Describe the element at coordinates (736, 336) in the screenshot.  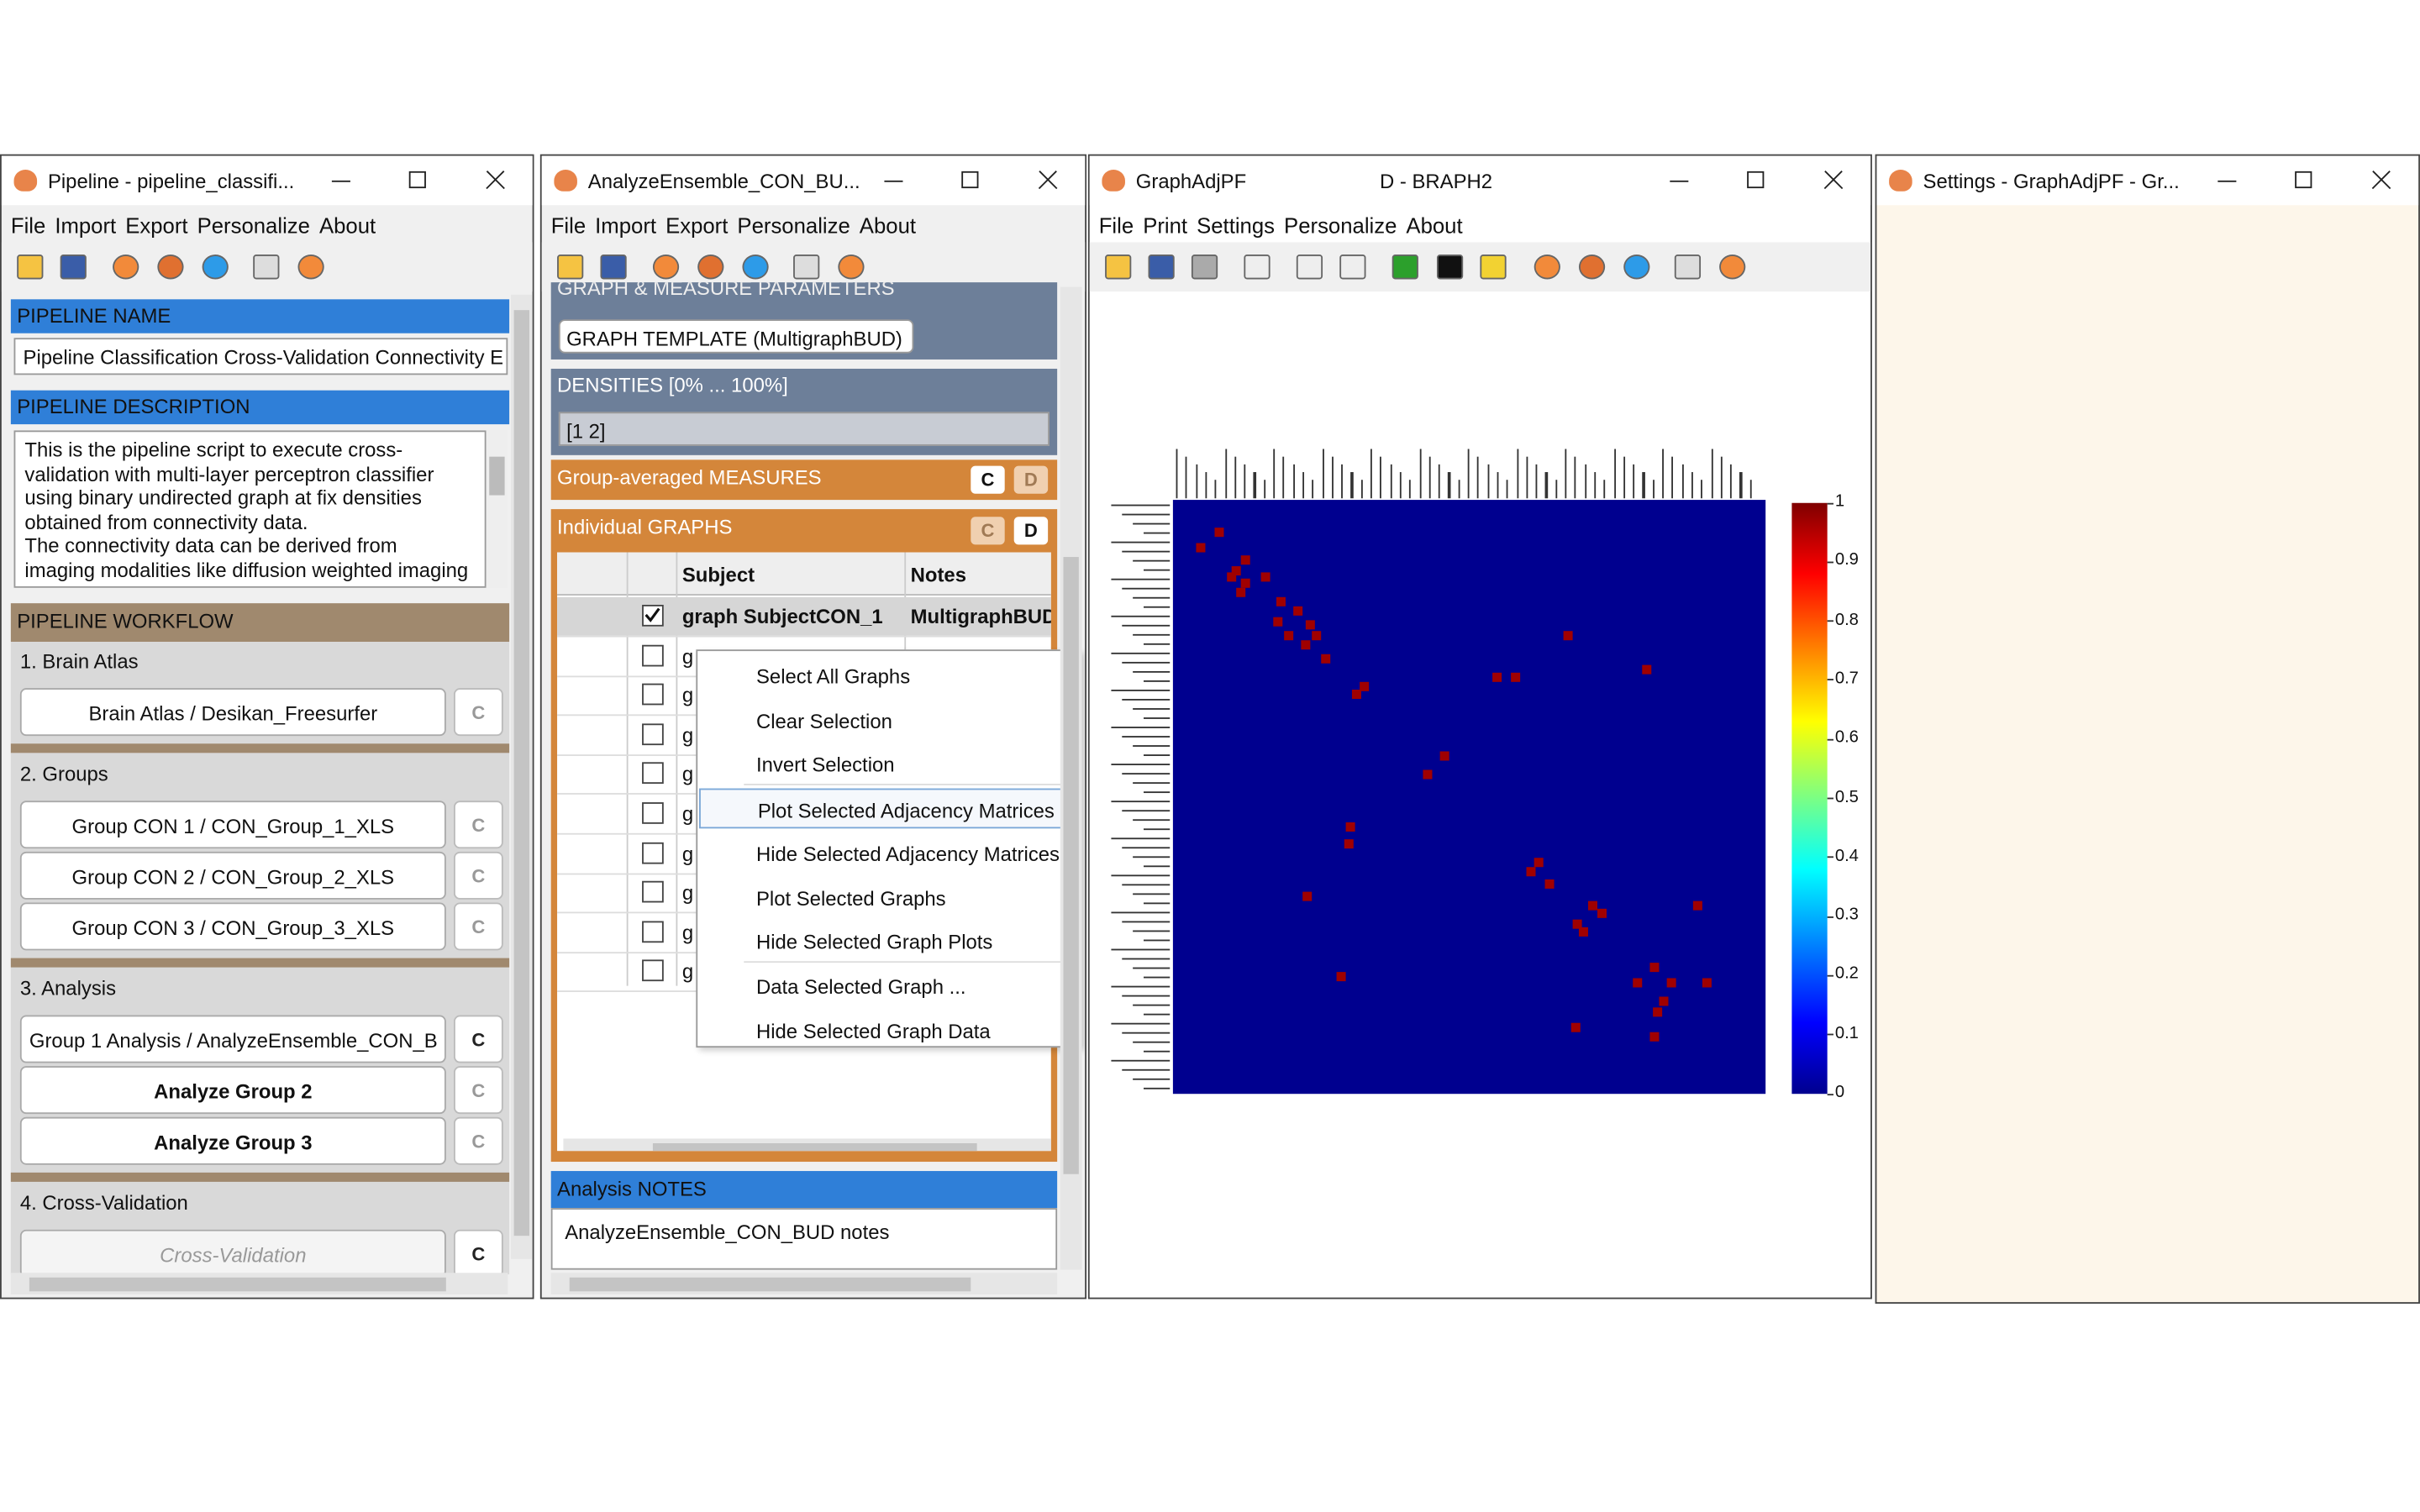
I see `button: GRAPH TEMPLATE (MultigraphBUD)` at that location.